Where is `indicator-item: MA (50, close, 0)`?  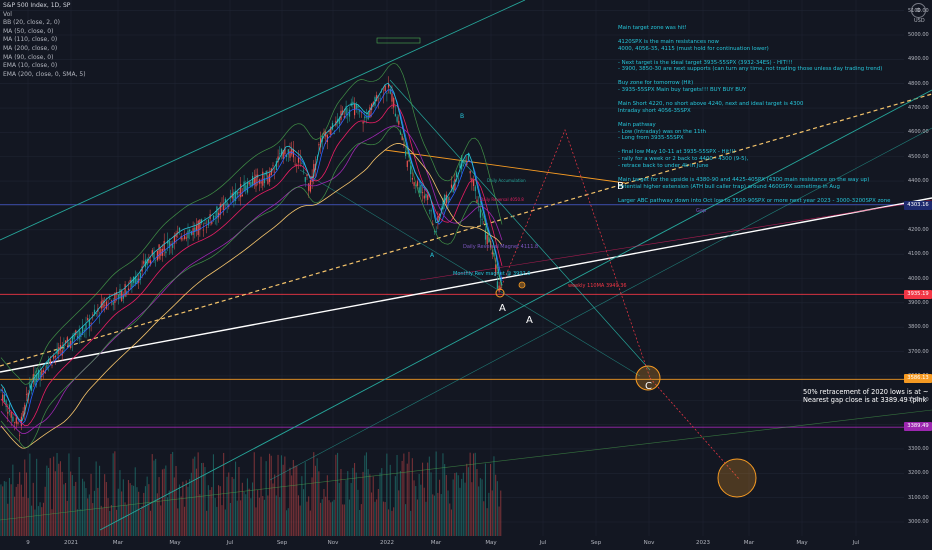 indicator-item: MA (50, close, 0) is located at coordinates (28, 31).